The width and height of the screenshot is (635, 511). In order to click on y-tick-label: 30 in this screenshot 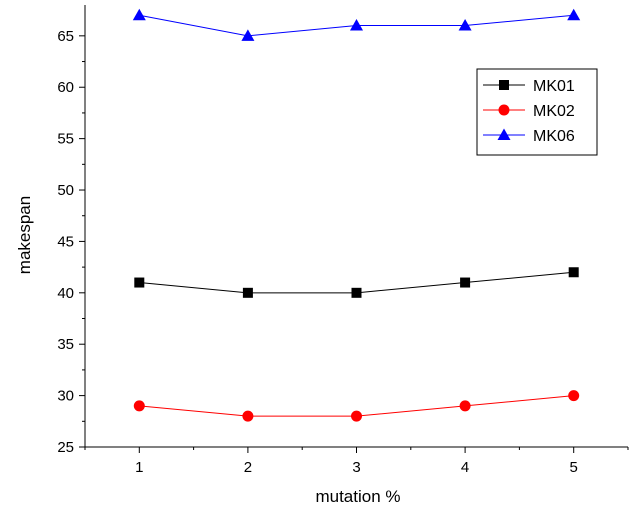, I will do `click(65, 396)`.